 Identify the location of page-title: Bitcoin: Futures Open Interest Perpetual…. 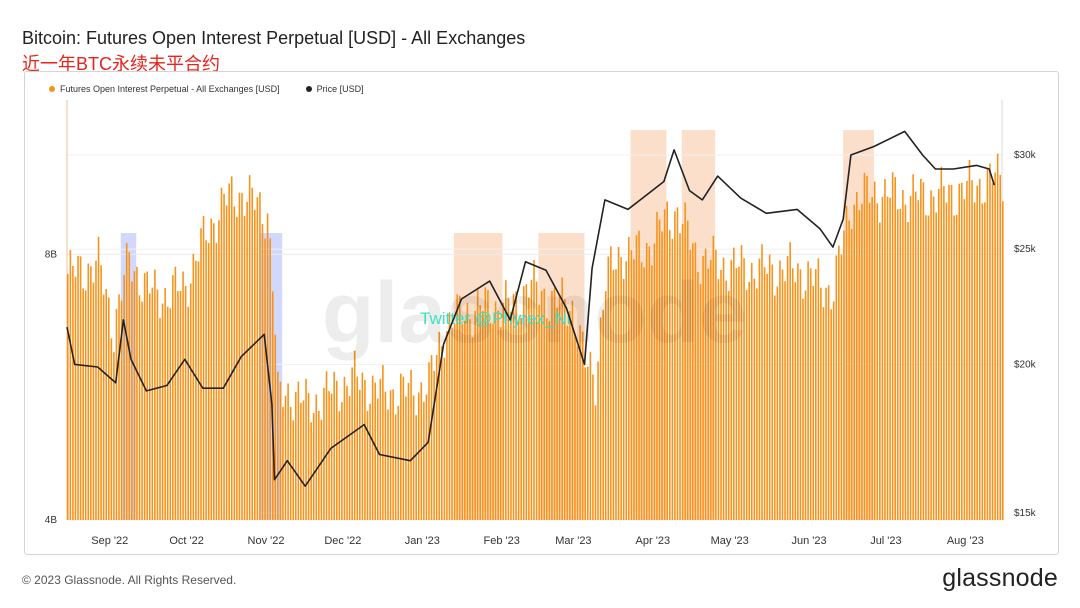
(274, 38).